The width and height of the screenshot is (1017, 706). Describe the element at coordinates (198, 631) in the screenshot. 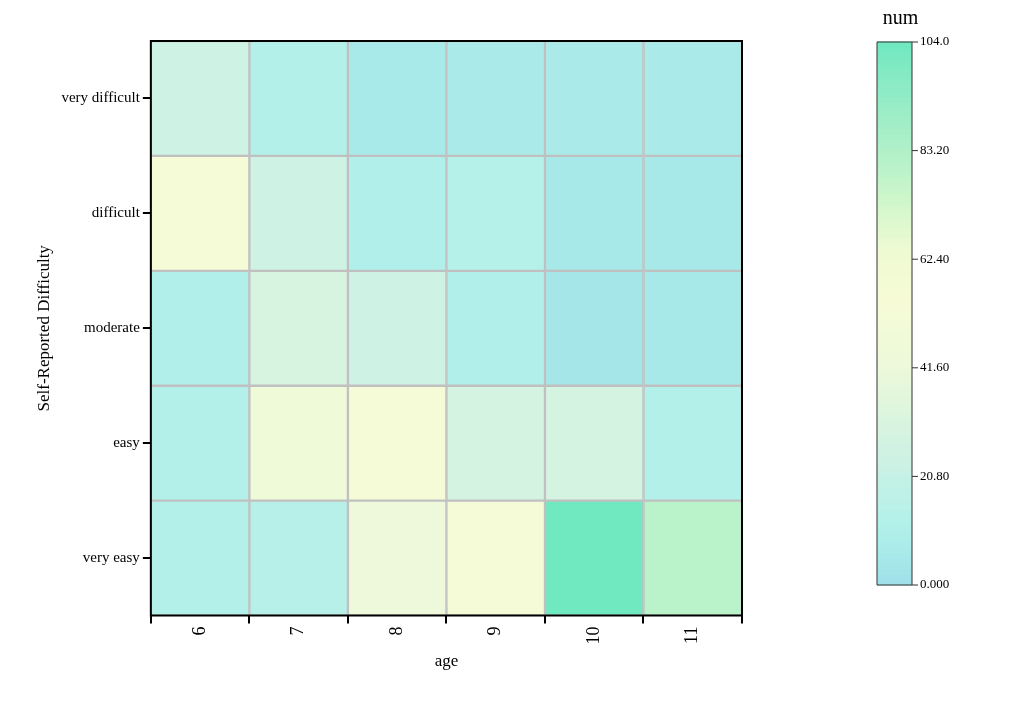

I see `x-tick-label: 6` at that location.